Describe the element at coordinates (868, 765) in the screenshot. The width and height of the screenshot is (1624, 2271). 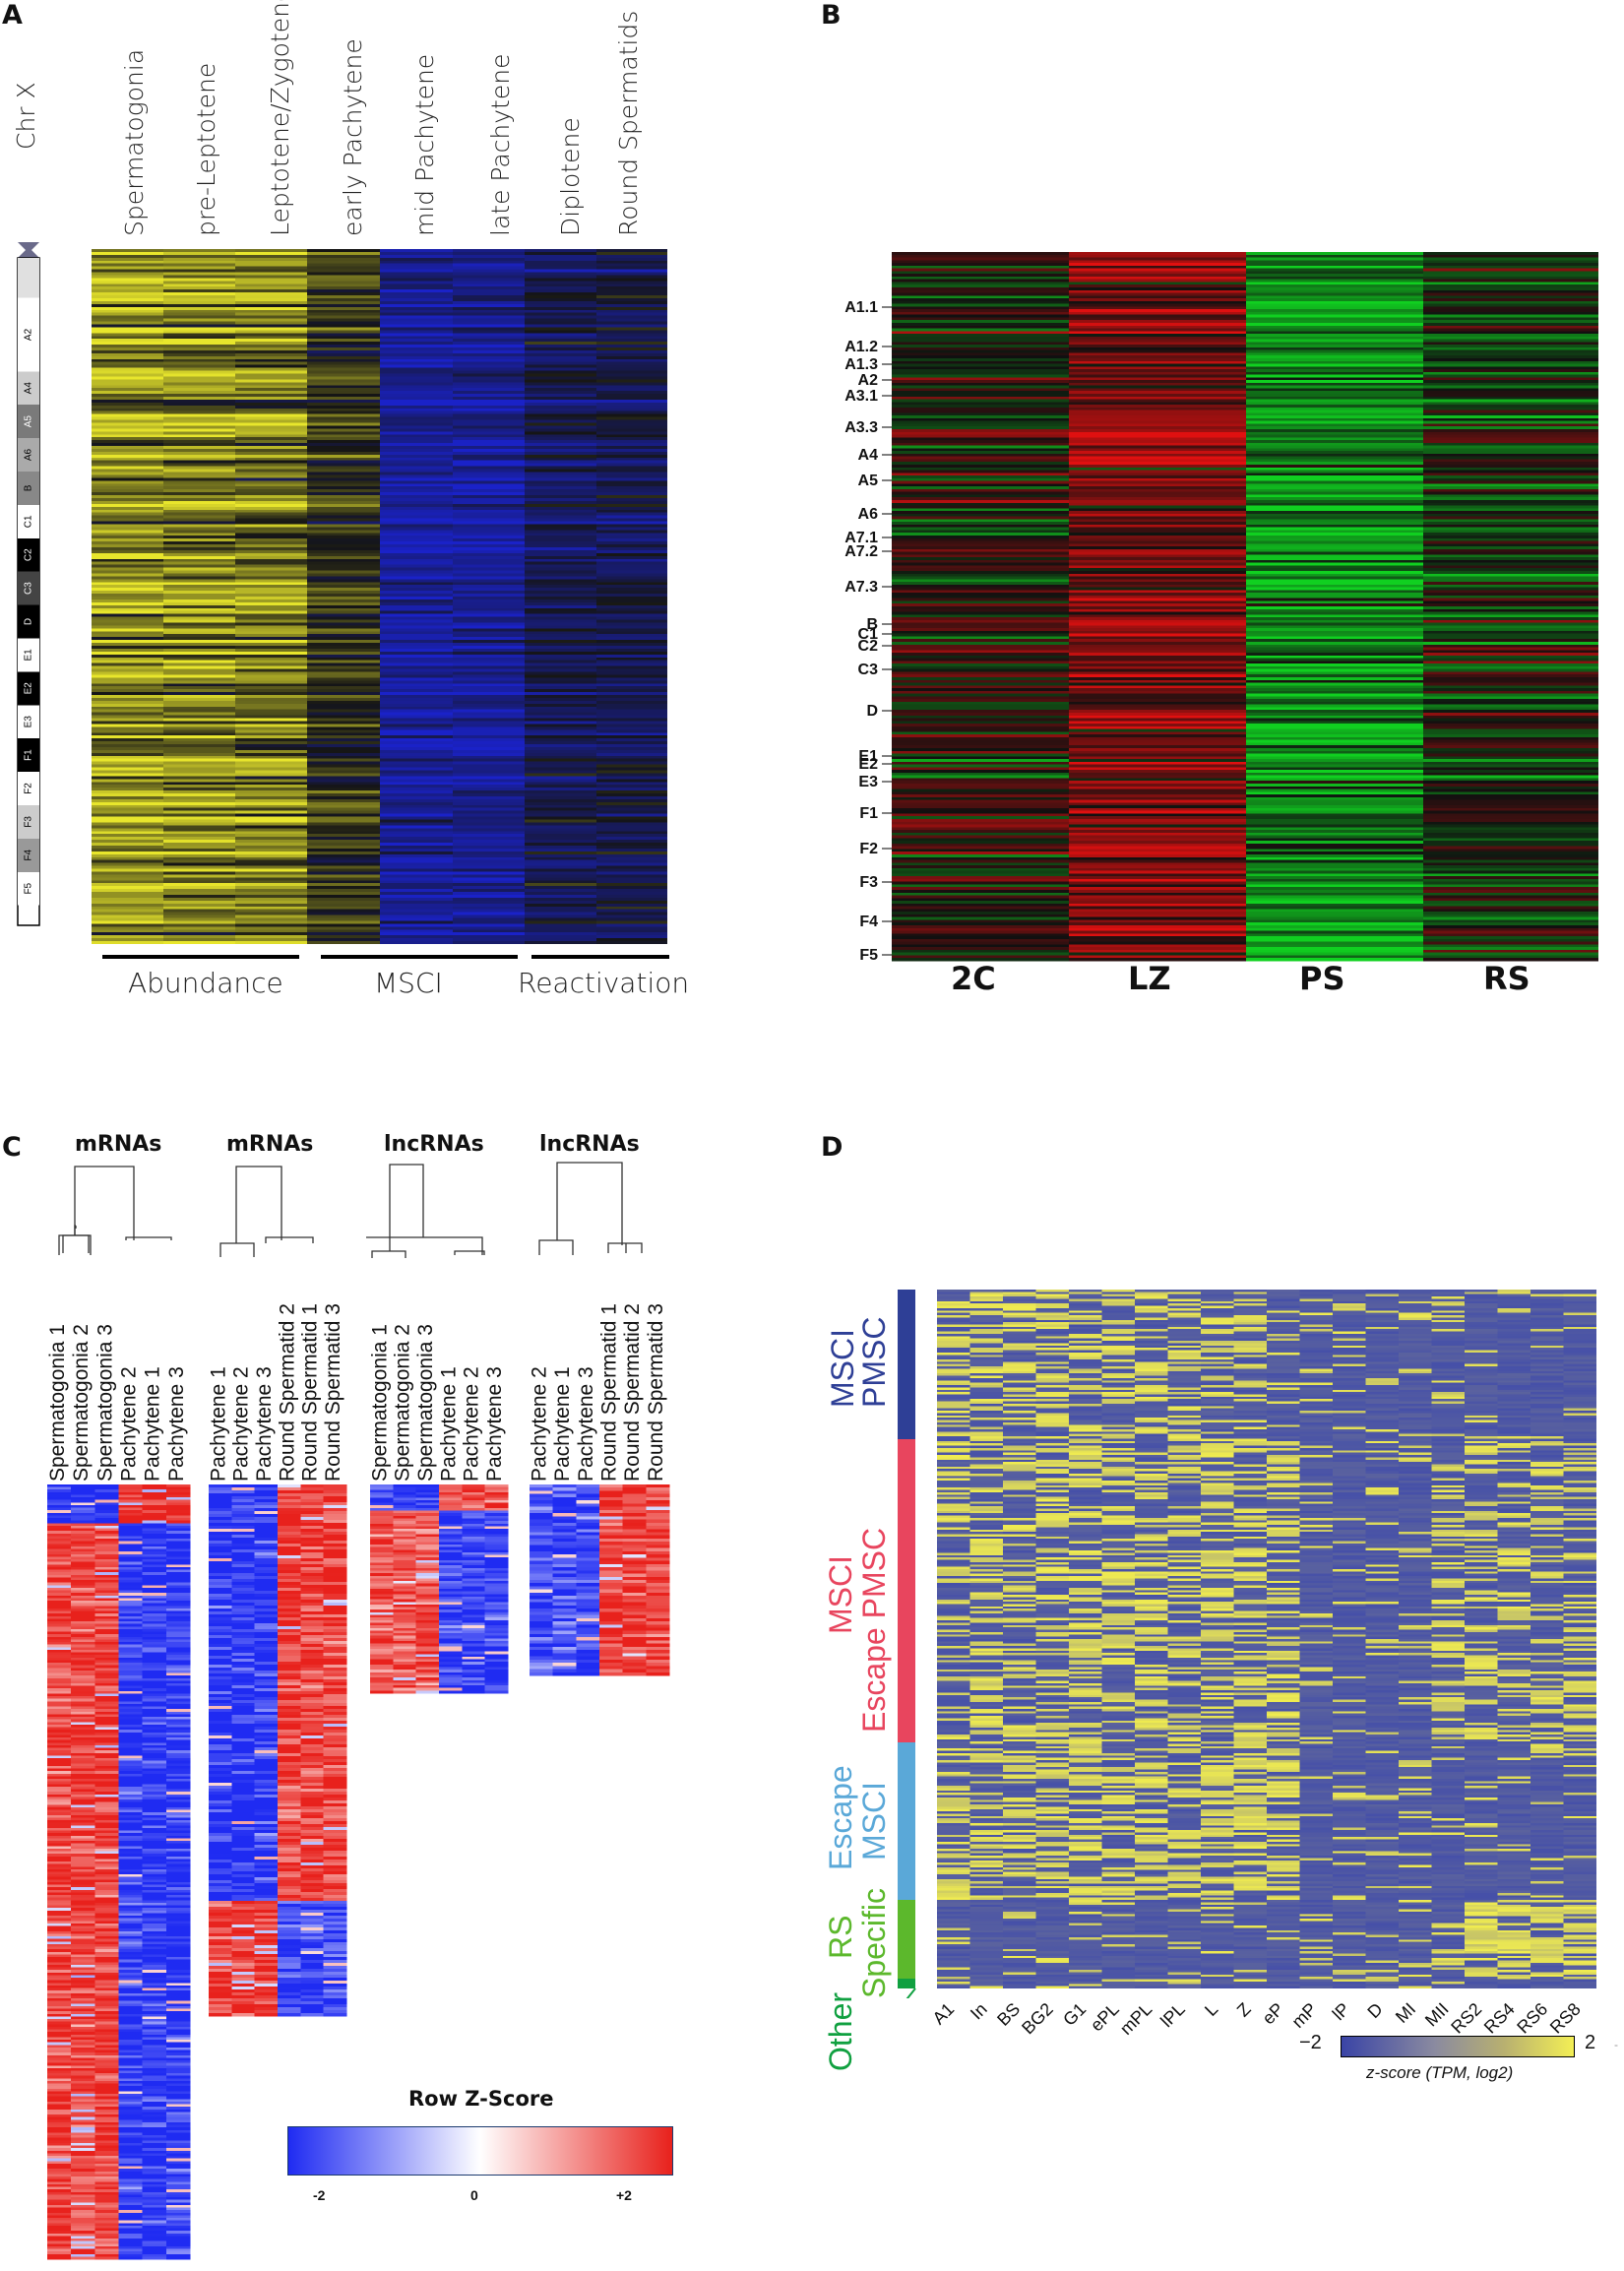
I see `b-row-label: E2` at that location.